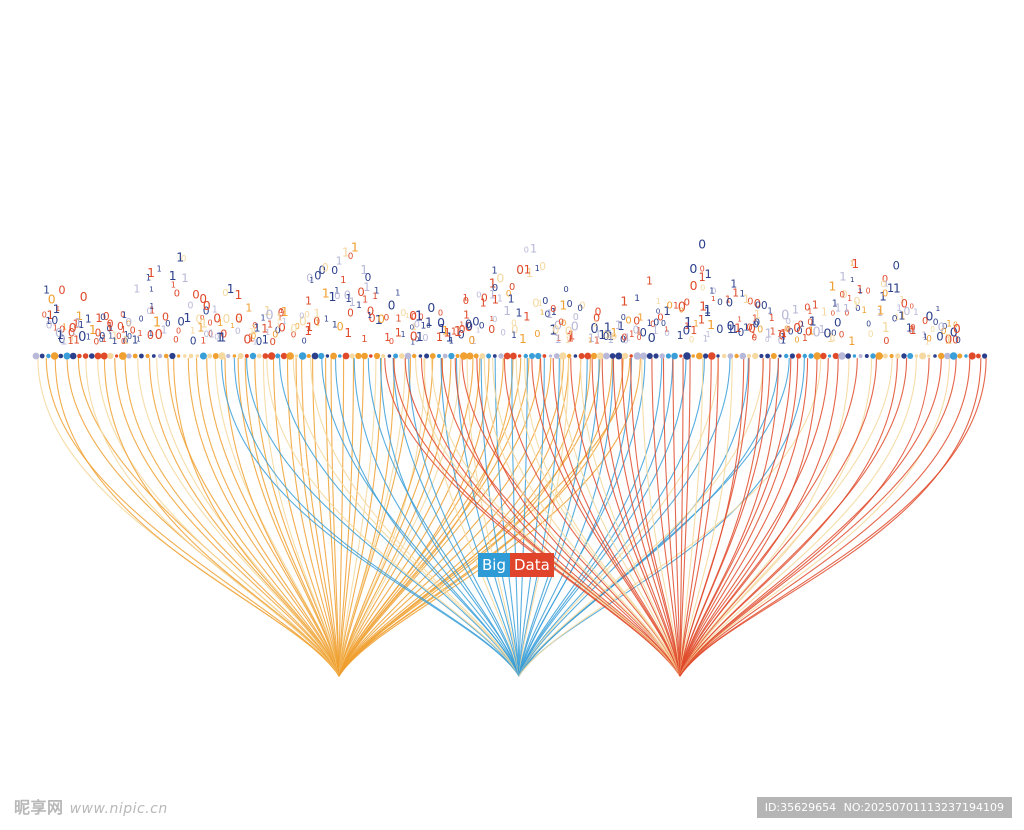 The width and height of the screenshot is (1024, 830). Describe the element at coordinates (923, 807) in the screenshot. I see `watermark-no-label: NO:20250701113237194109` at that location.